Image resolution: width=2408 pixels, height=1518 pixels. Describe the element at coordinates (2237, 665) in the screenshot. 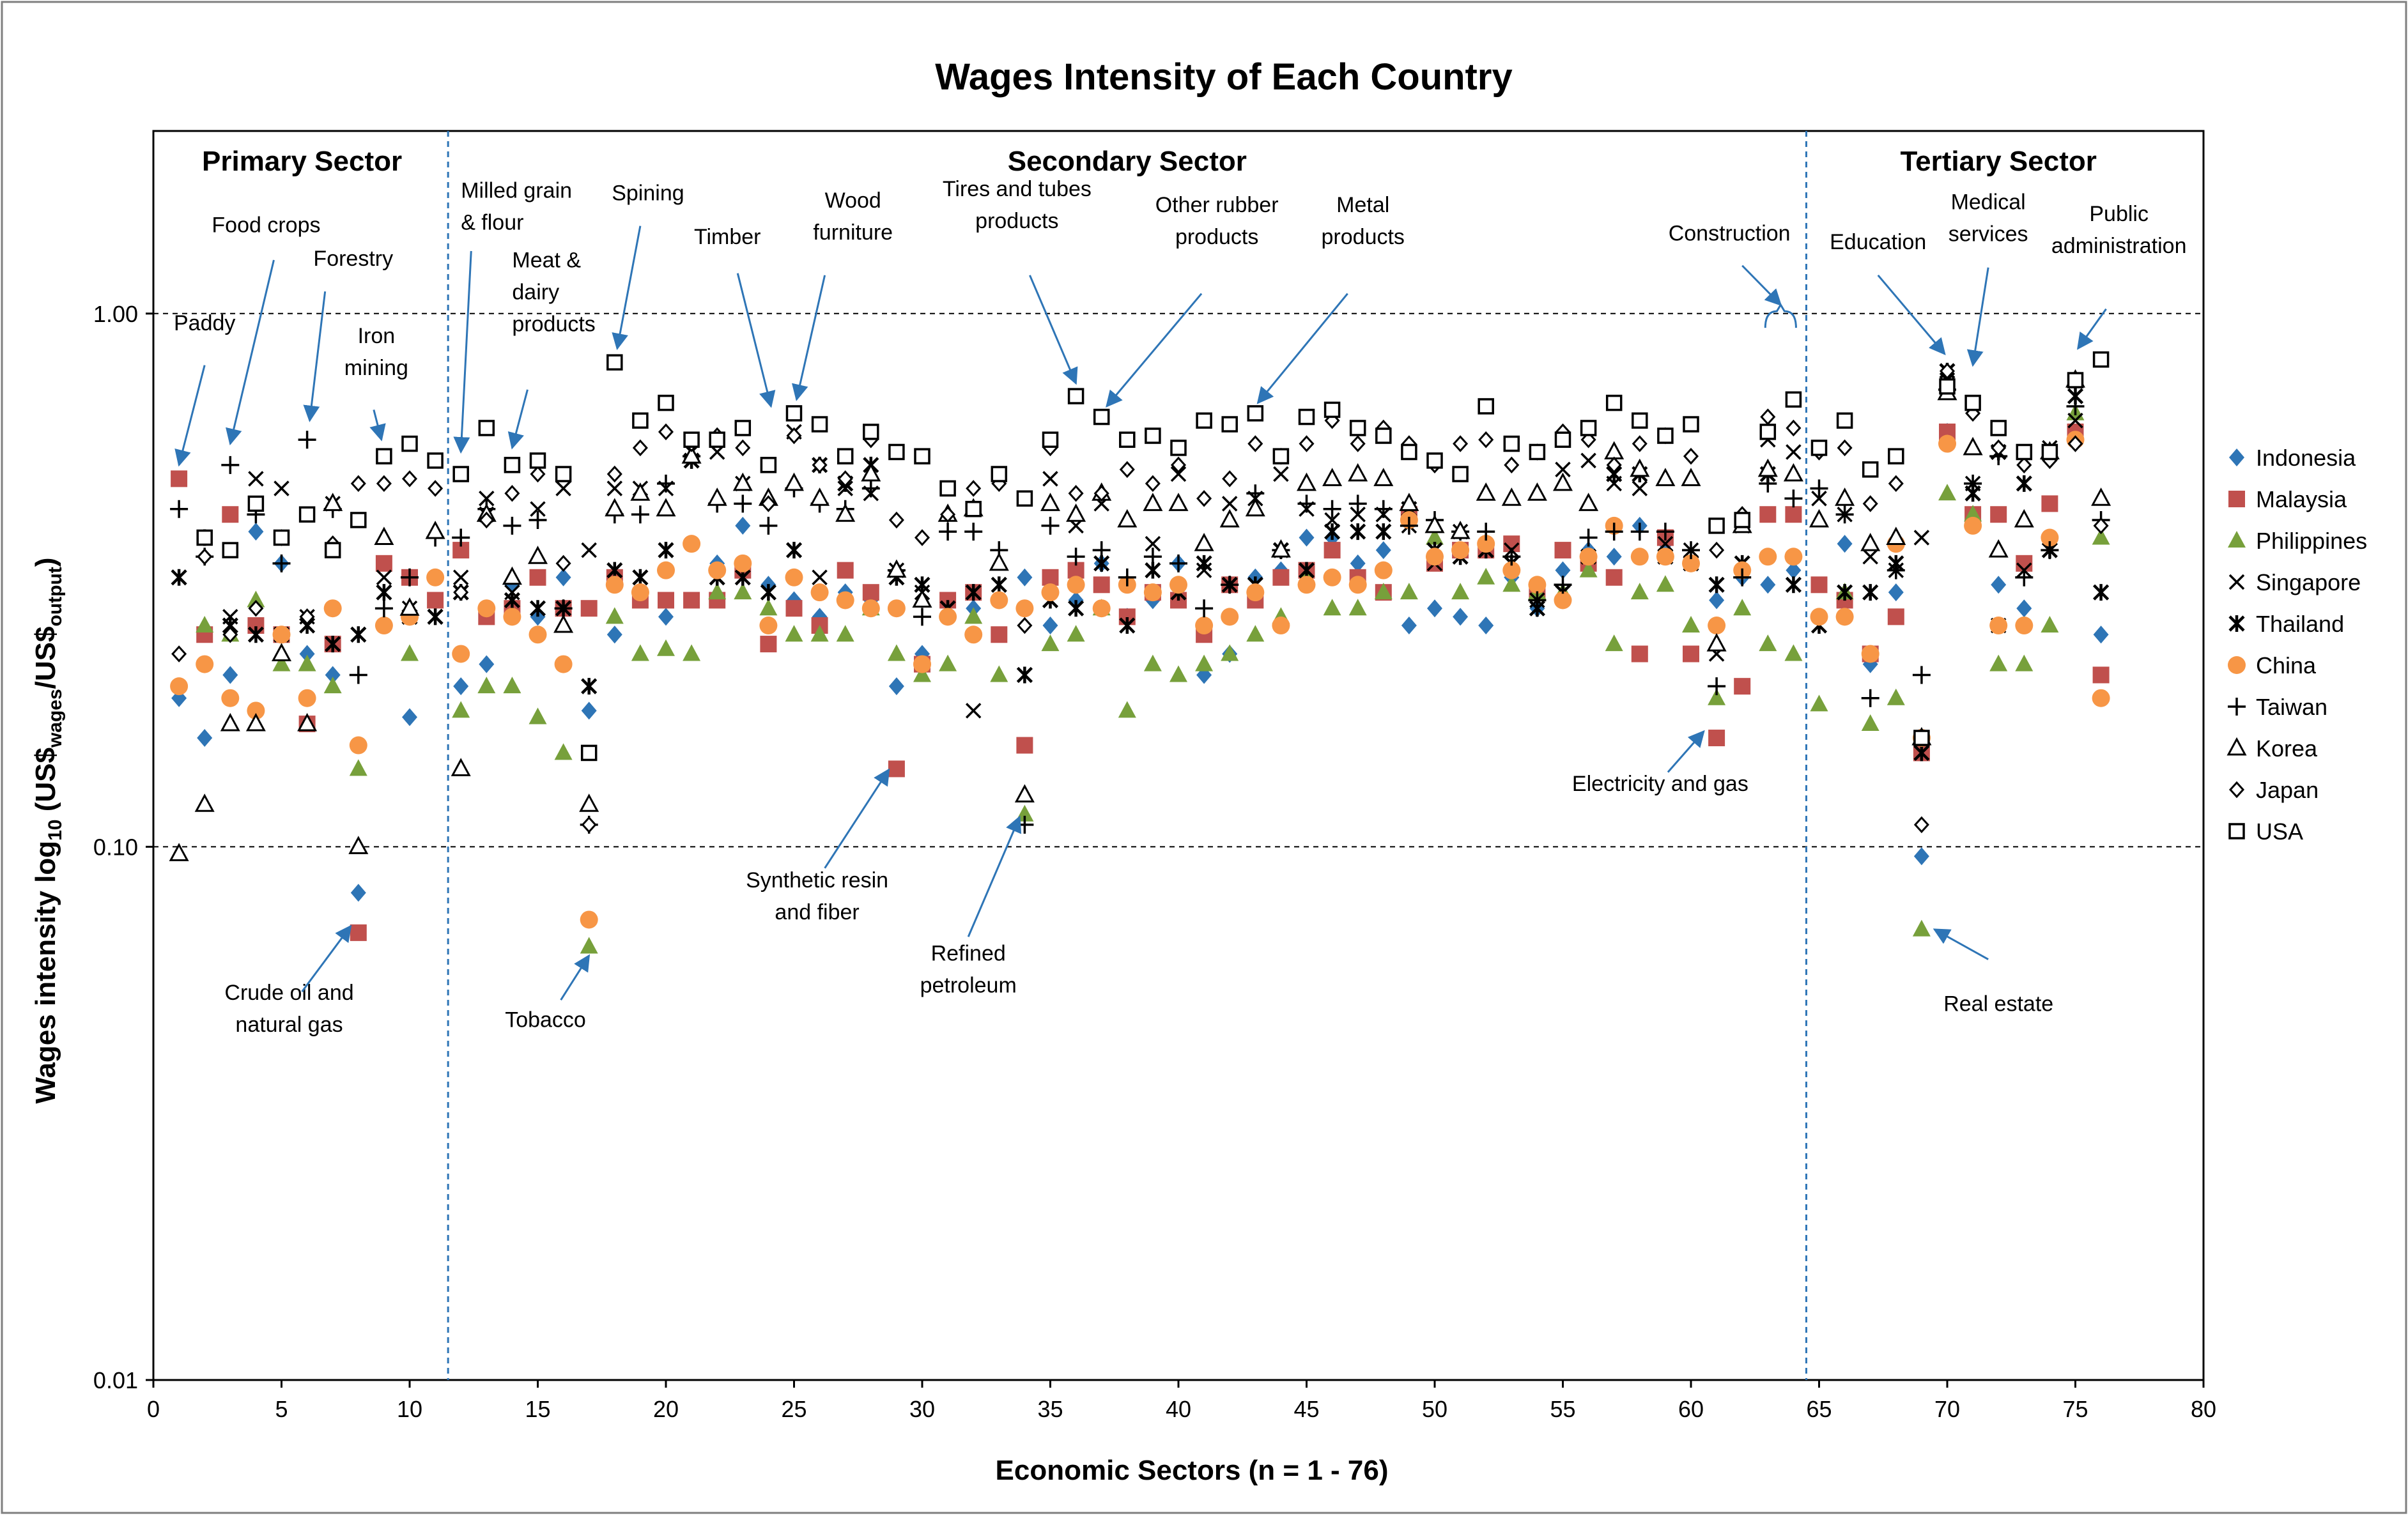

I see `legend-marker-china` at that location.